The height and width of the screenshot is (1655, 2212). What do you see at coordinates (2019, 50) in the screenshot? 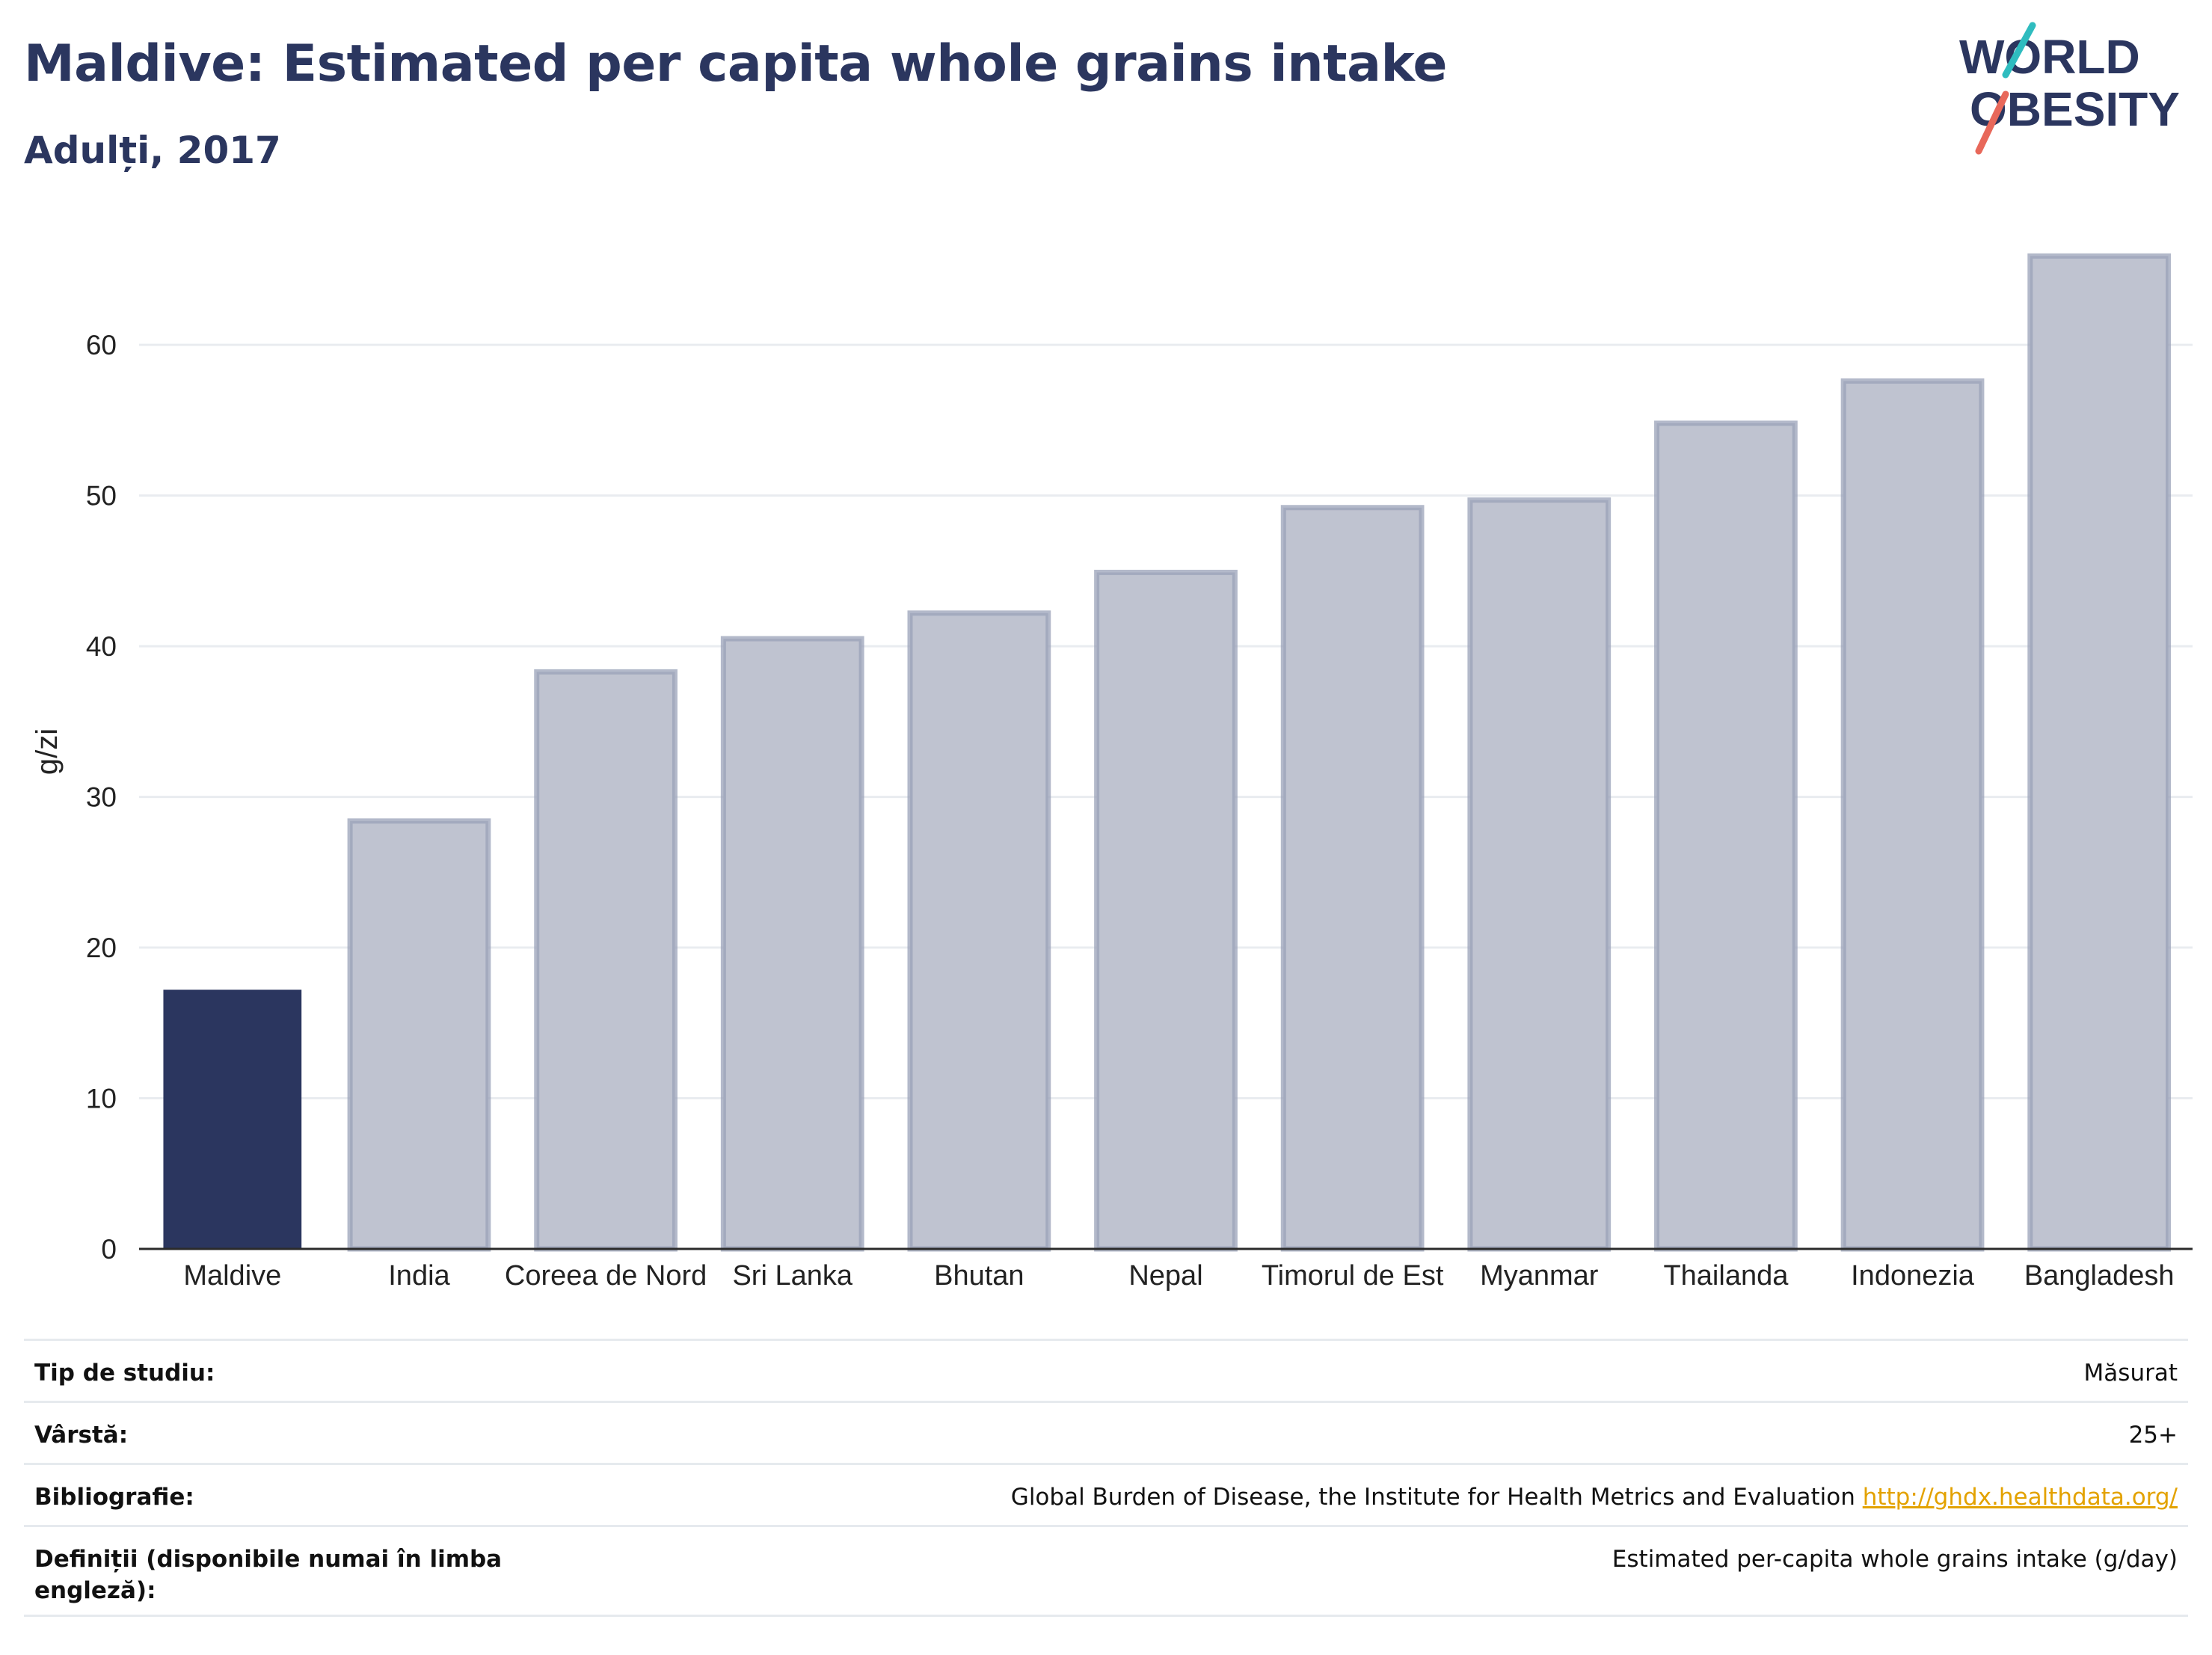
I see `logo-slash-teal` at bounding box center [2019, 50].